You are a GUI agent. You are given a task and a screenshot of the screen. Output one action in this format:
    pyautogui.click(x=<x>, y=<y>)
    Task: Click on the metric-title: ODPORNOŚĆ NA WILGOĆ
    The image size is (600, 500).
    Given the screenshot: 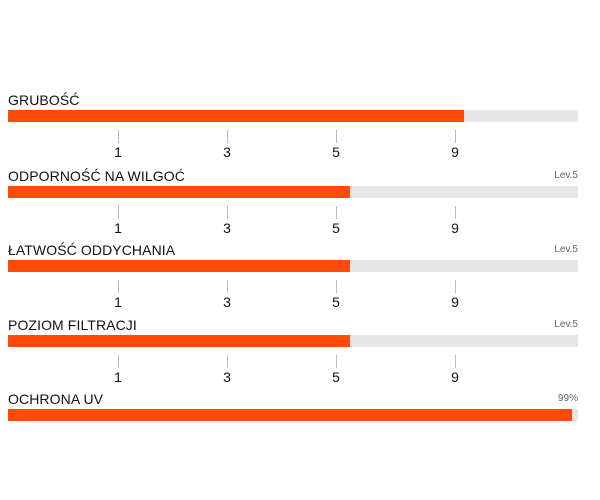 What is the action you would take?
    pyautogui.click(x=96, y=176)
    